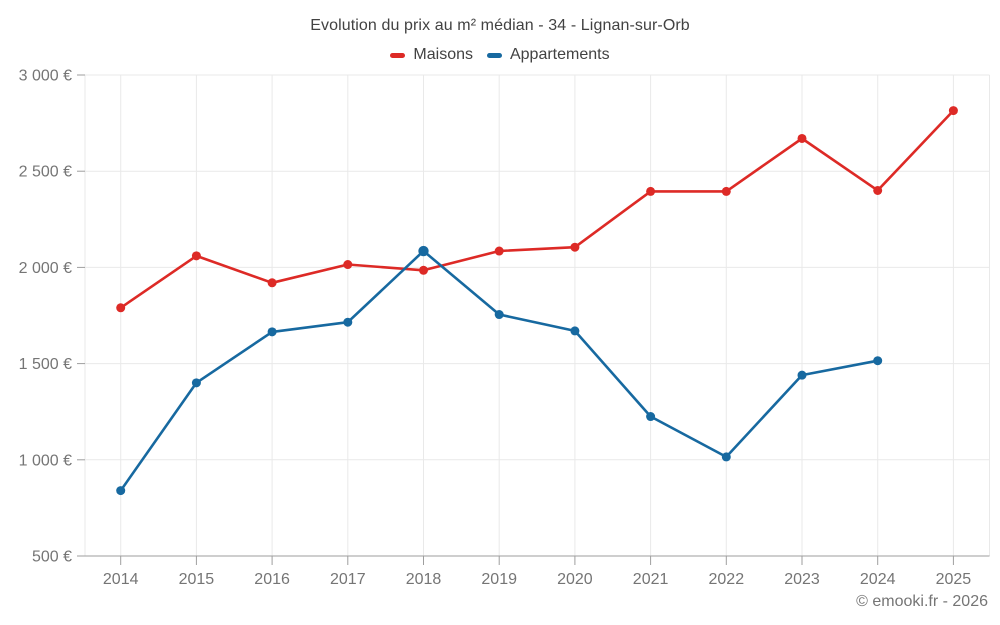  I want to click on legend-item-maisons: Maisons, so click(431, 55).